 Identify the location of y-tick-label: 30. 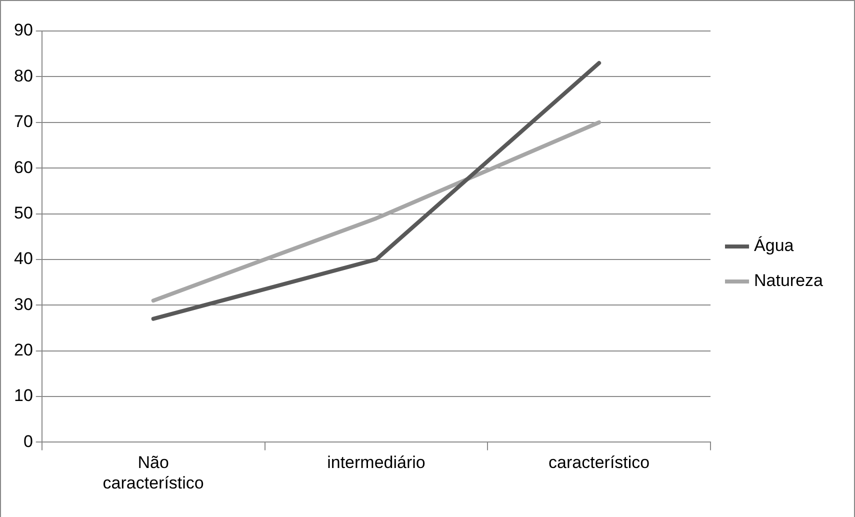
(23, 304).